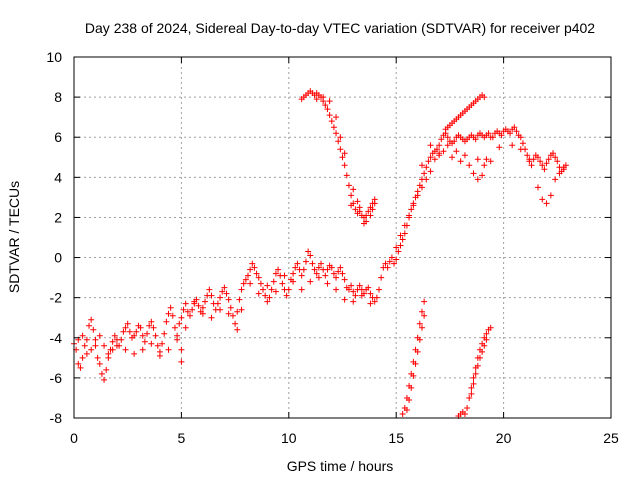 This screenshot has height=480, width=640. Describe the element at coordinates (14, 237) in the screenshot. I see `y-axis-label: SDTVAR / TECUs` at that location.